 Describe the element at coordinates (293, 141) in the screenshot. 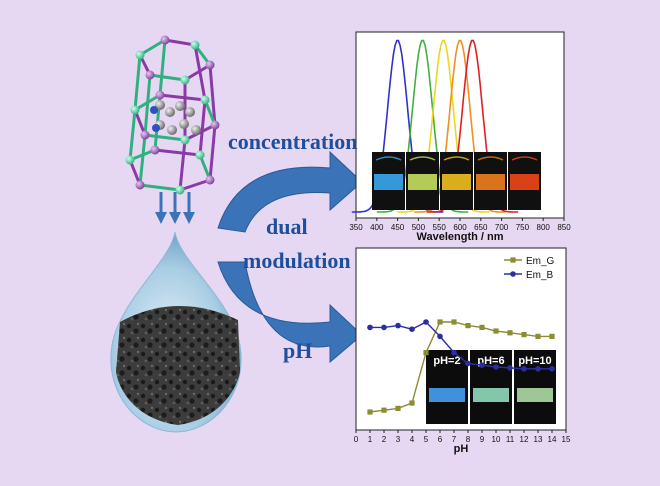

I see `label-concentration: concentration` at that location.